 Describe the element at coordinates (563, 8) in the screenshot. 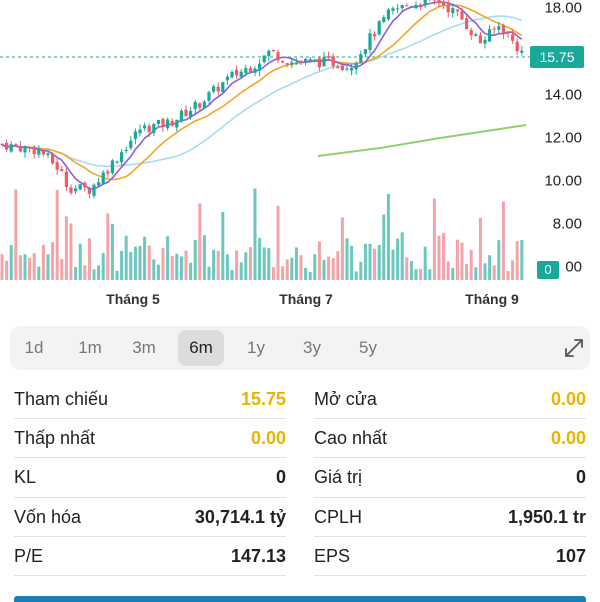

I see `price-axis-label: 18.00` at that location.